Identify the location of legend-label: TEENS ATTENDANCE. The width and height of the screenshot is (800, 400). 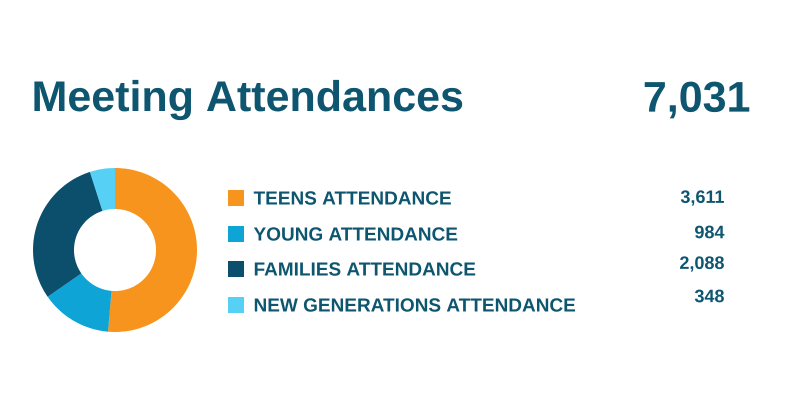
(352, 198).